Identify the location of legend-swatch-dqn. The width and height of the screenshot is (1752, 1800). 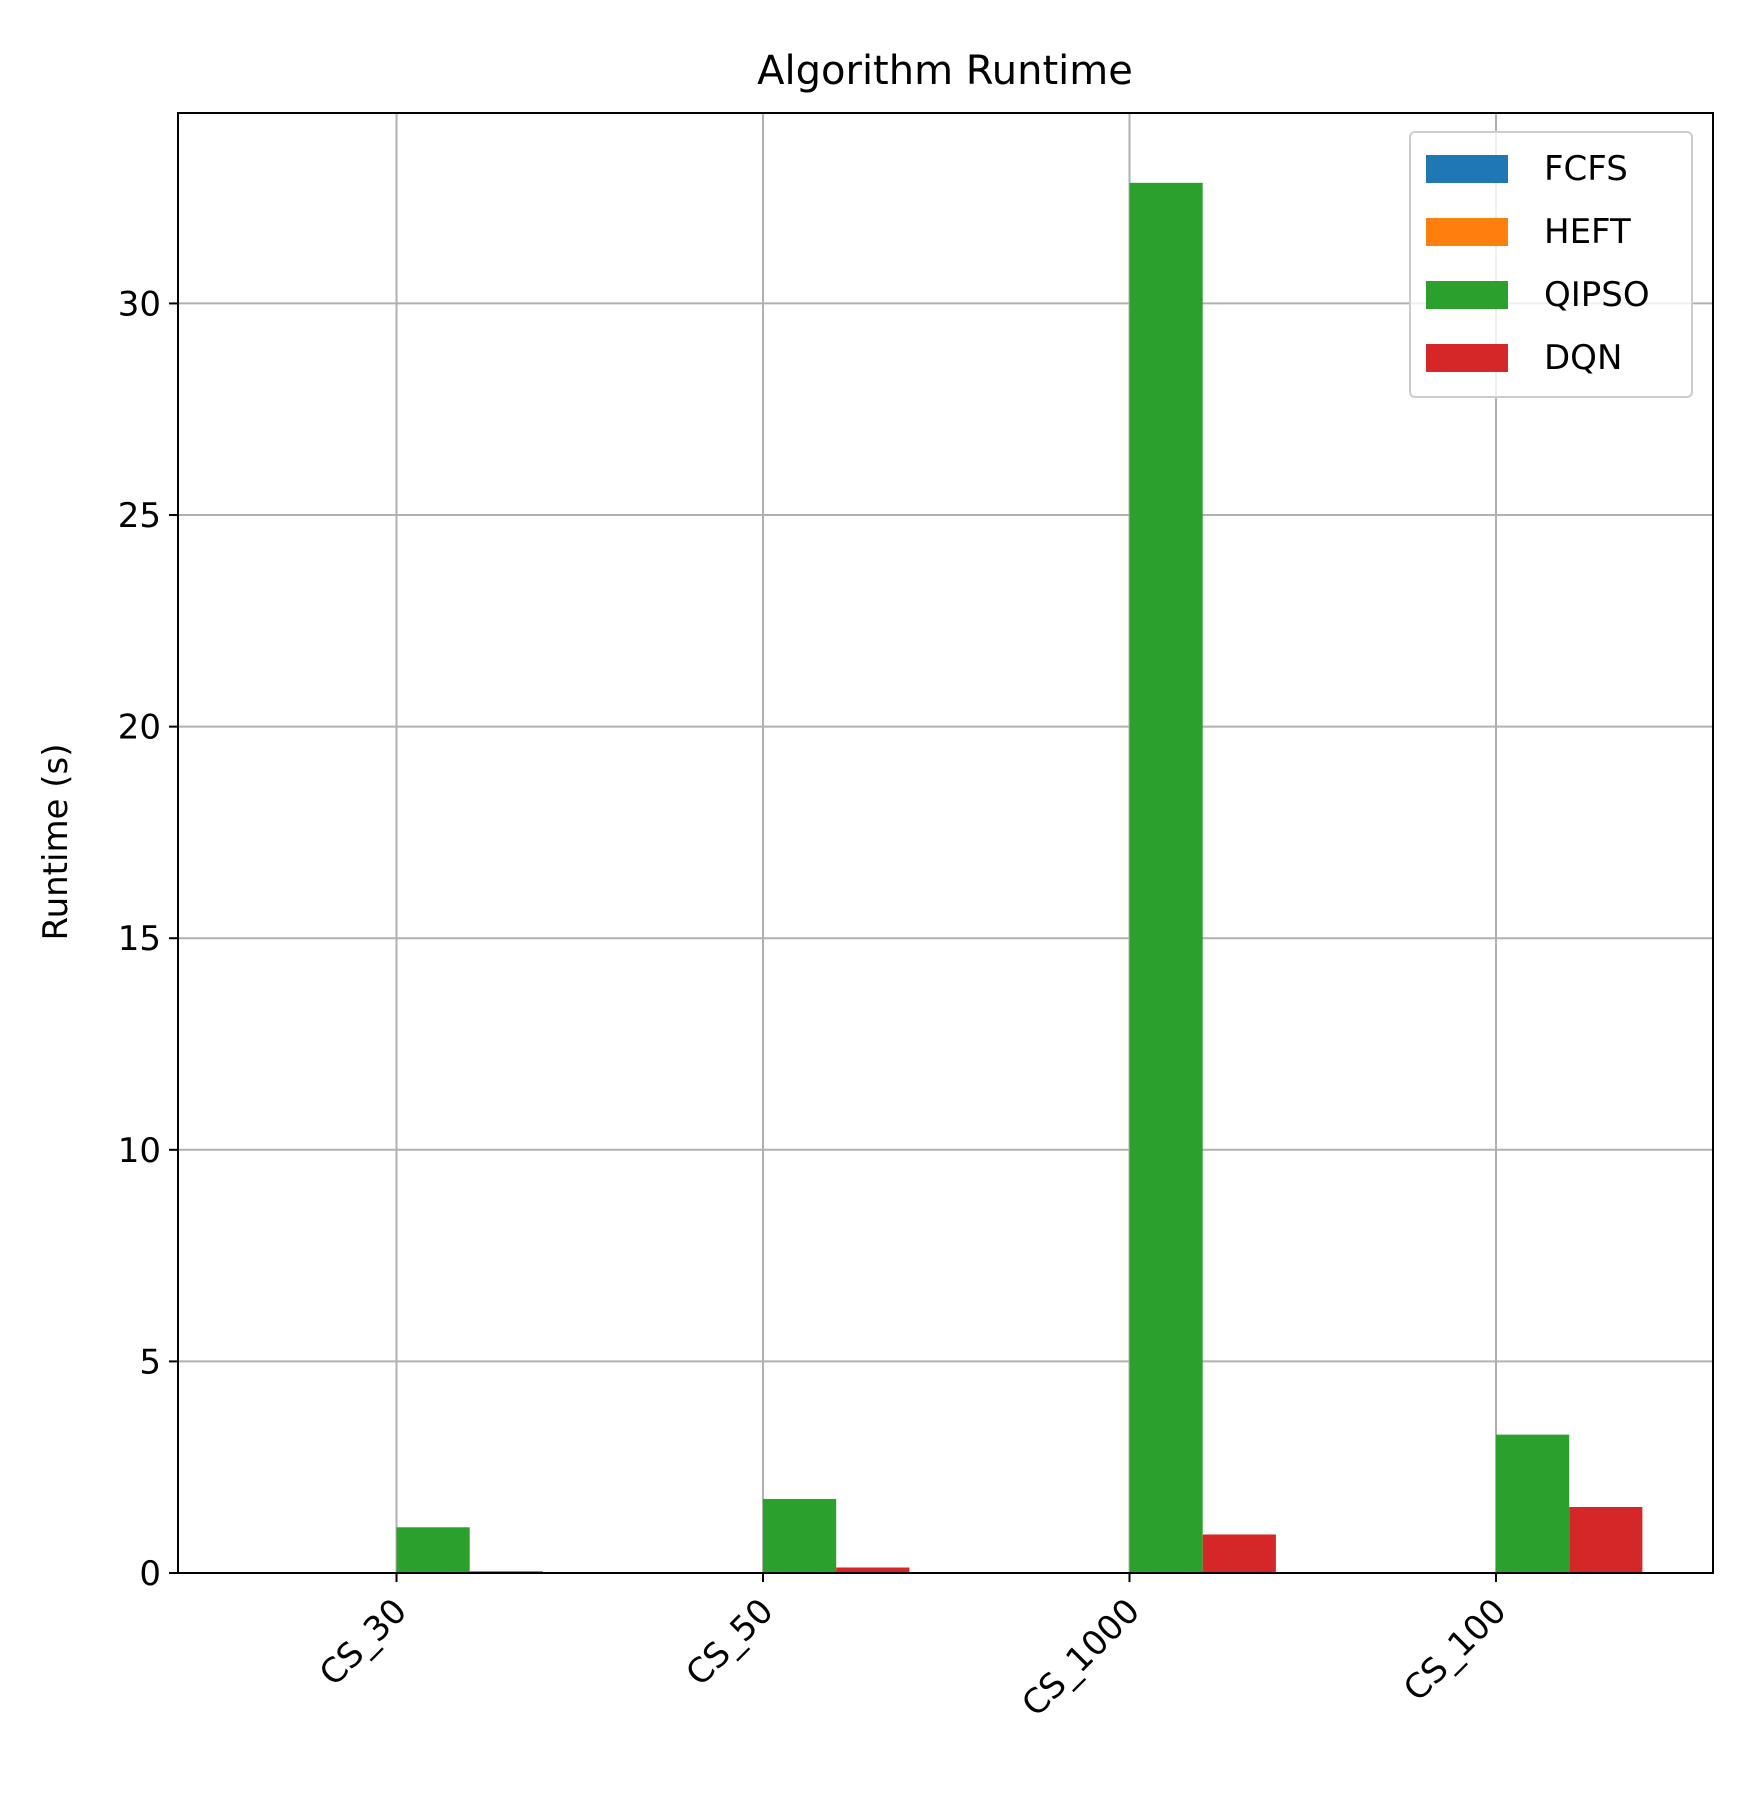
(1467, 358).